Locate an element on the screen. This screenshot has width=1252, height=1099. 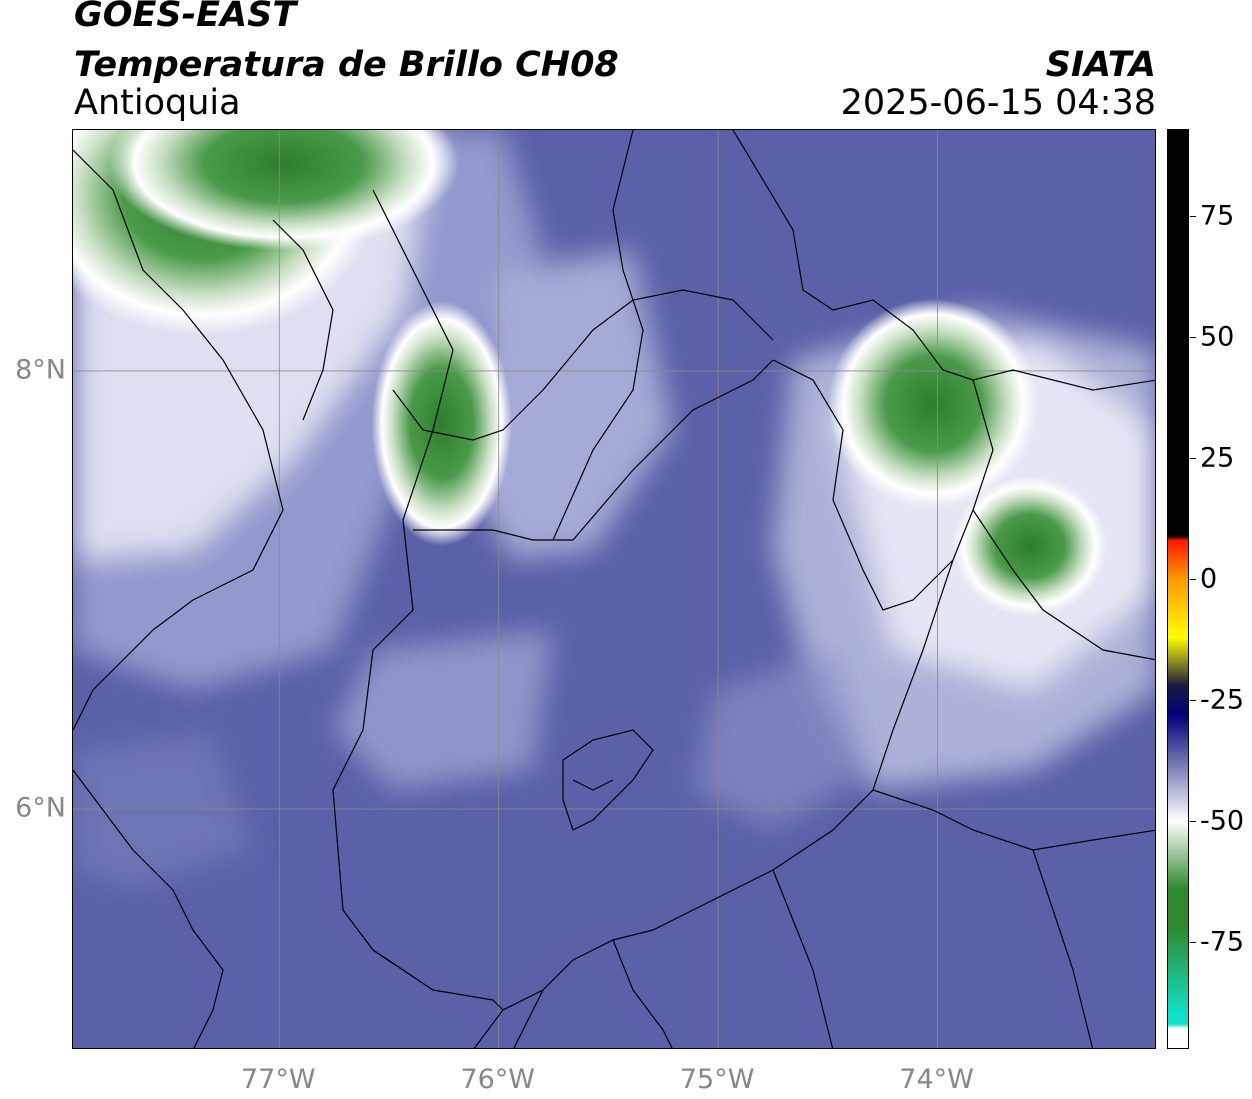
longitude-label: 74°W is located at coordinates (936, 1079).